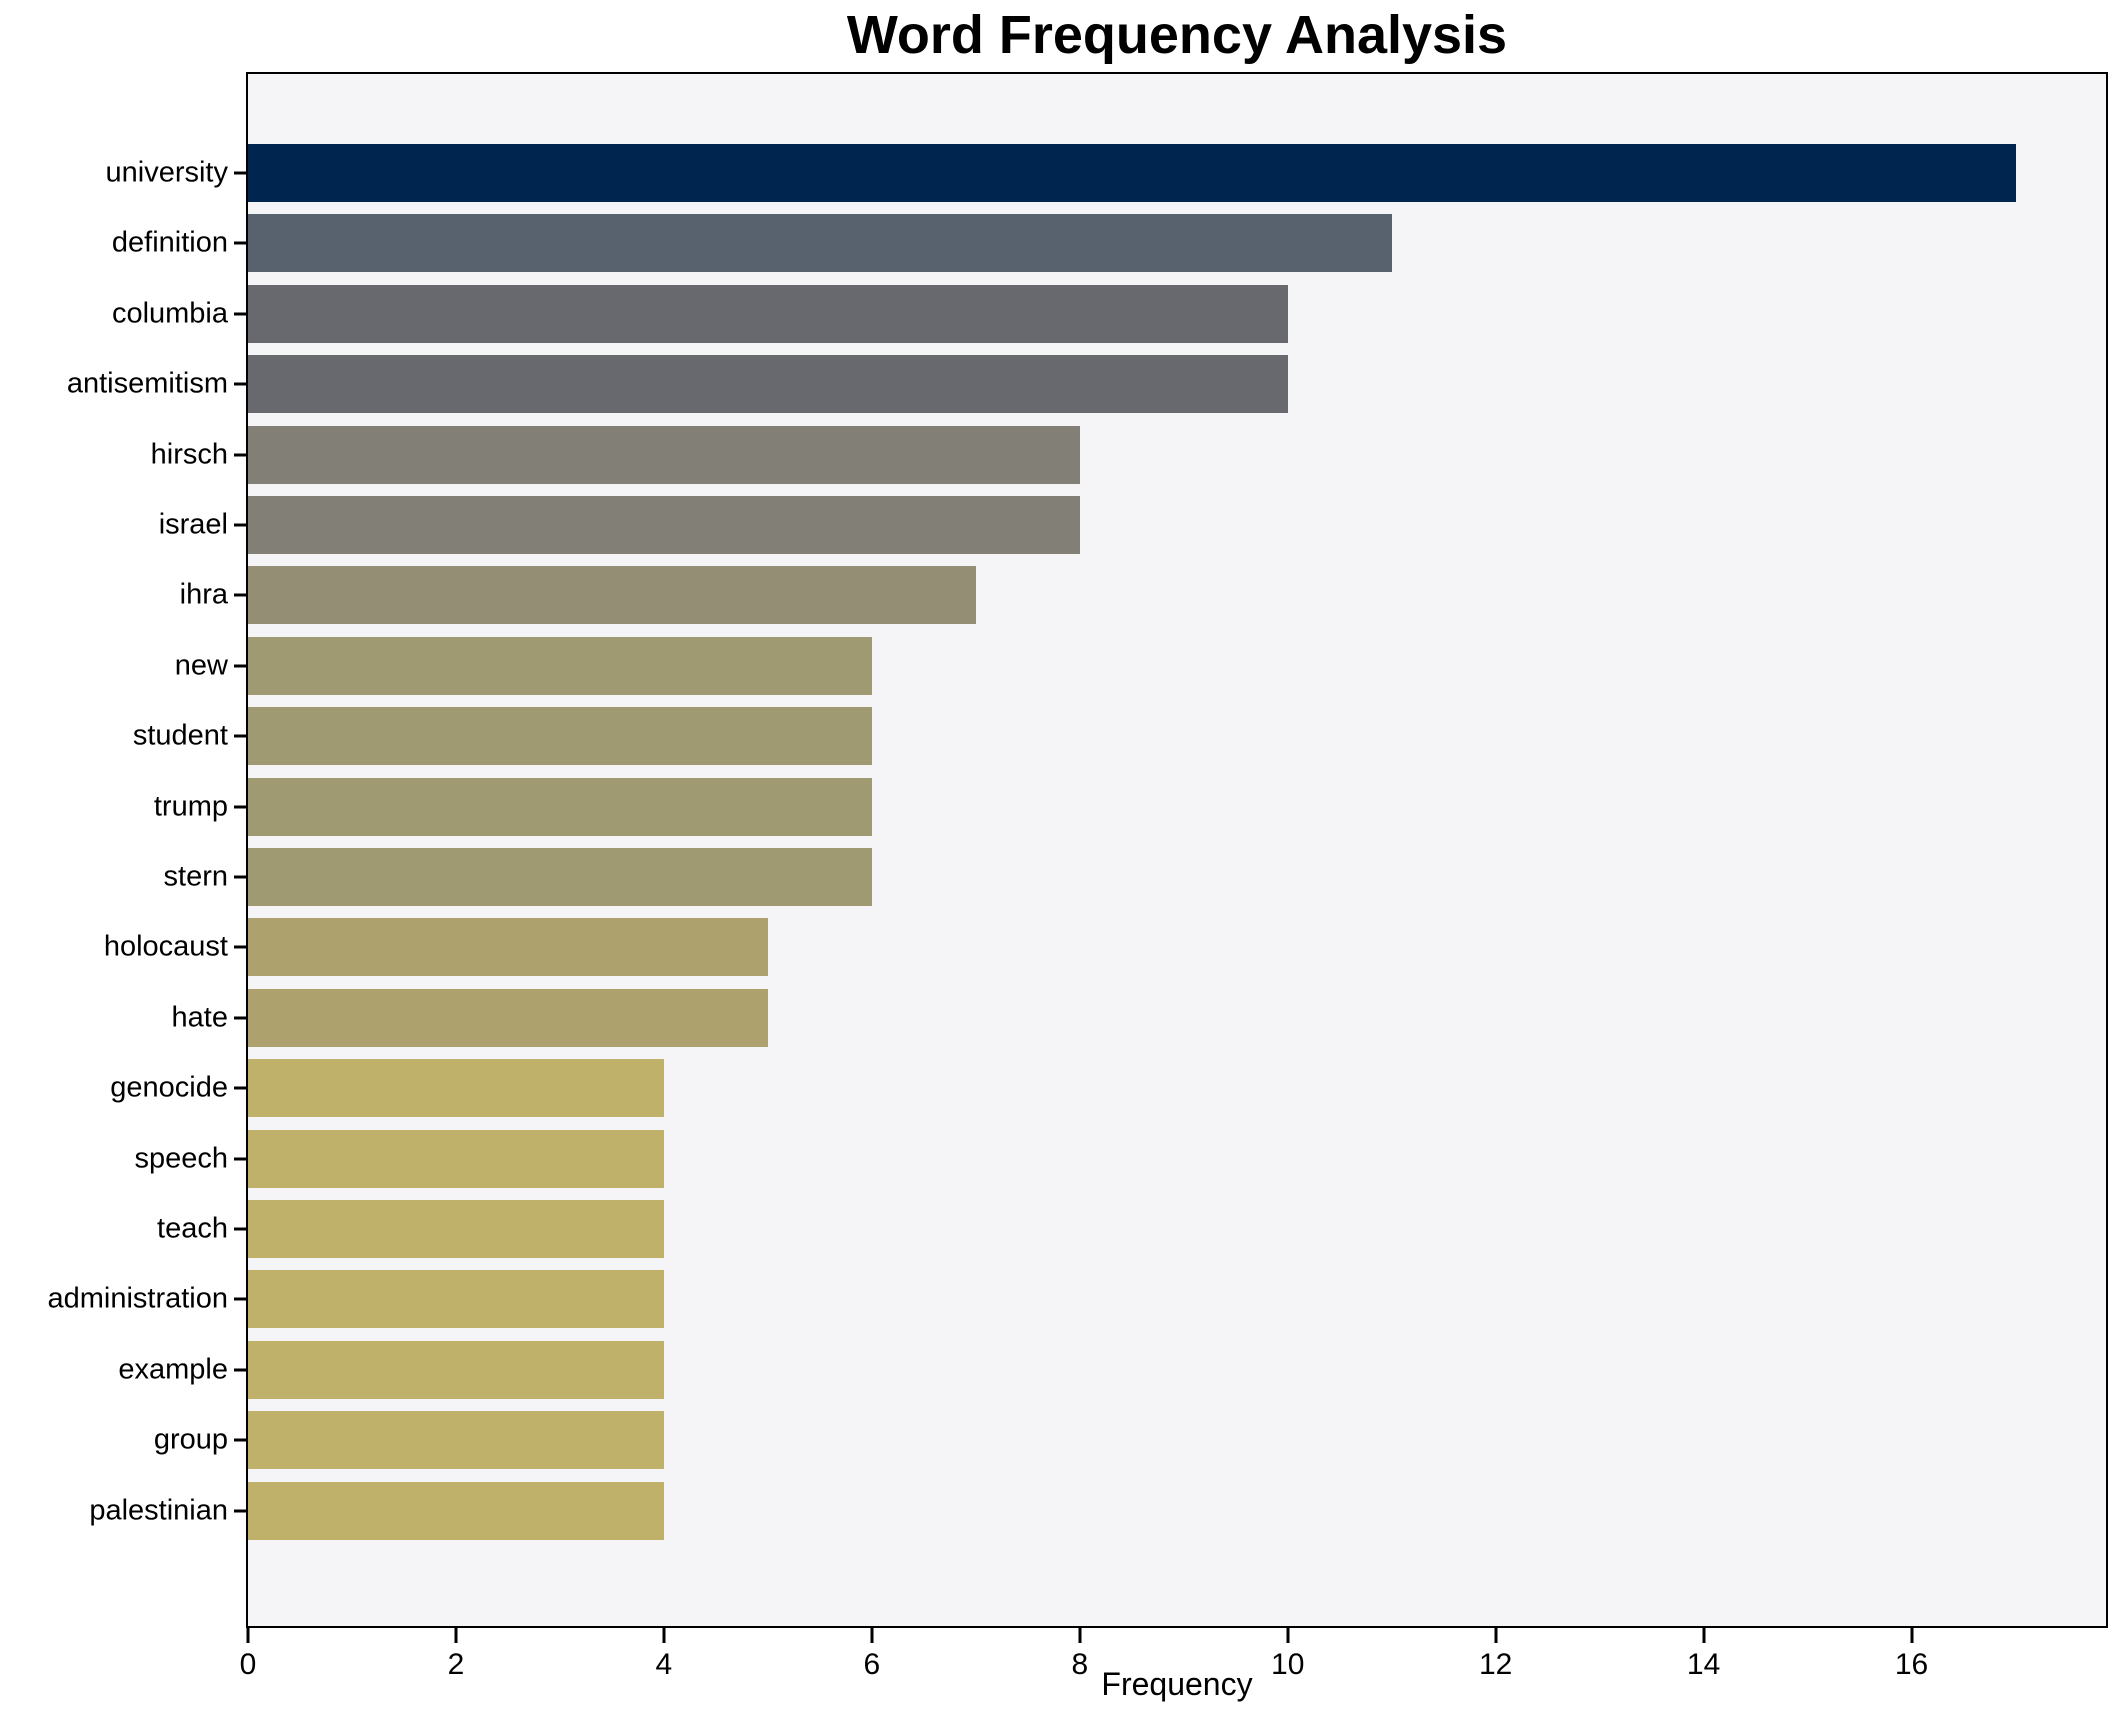  Describe the element at coordinates (1177, 1684) in the screenshot. I see `x-axis-label: Frequency` at that location.